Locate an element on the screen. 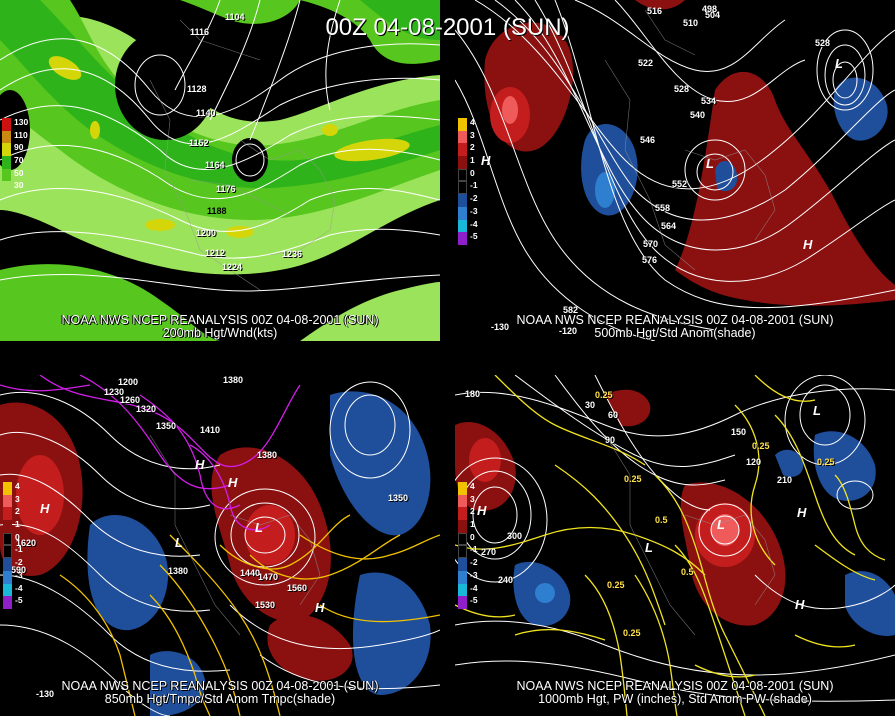  contour-label: 1590 is located at coordinates (16, 570).